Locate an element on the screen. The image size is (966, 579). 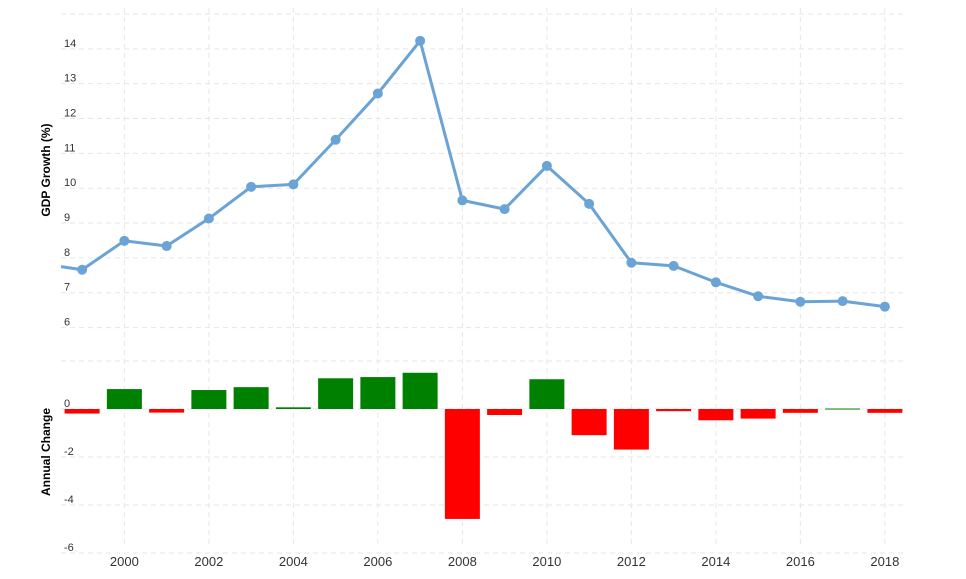
x-tick-label: 2004 is located at coordinates (293, 561).